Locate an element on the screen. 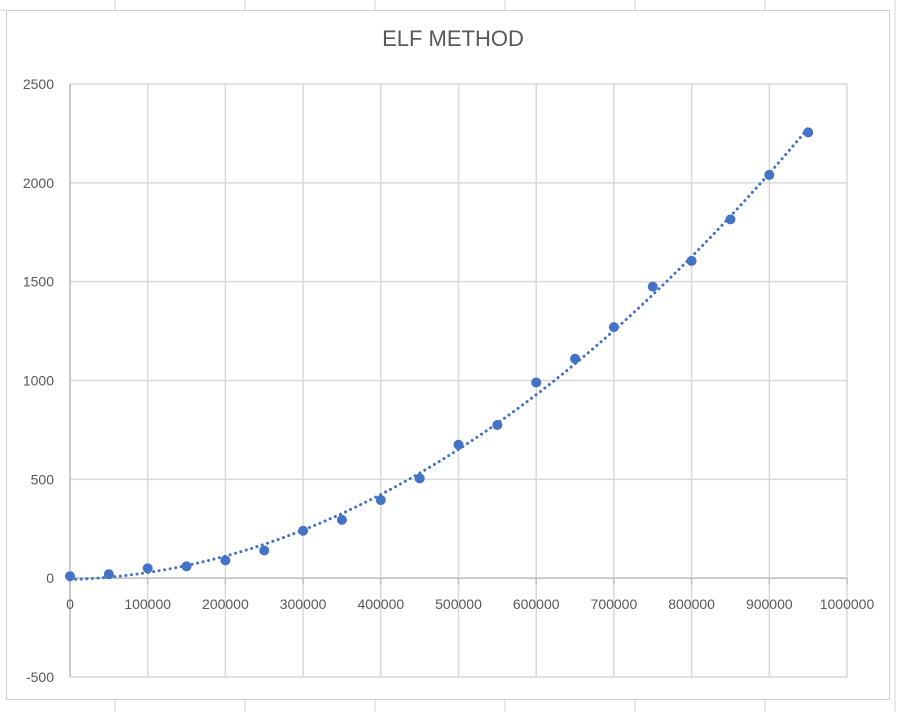  y-tick-label: 1500 is located at coordinates (38, 282).